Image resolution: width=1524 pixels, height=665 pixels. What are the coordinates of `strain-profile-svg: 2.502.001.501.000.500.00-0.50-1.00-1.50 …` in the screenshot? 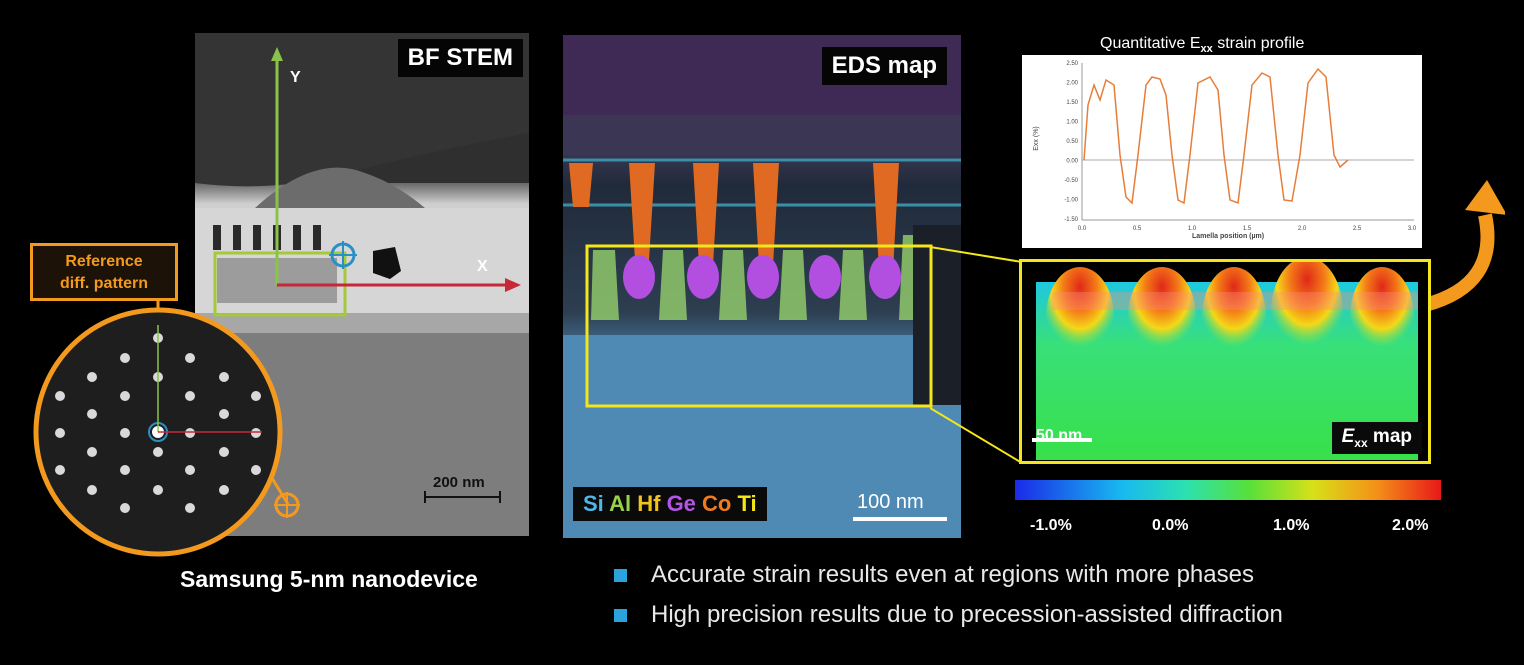 It's located at (1240, 146).